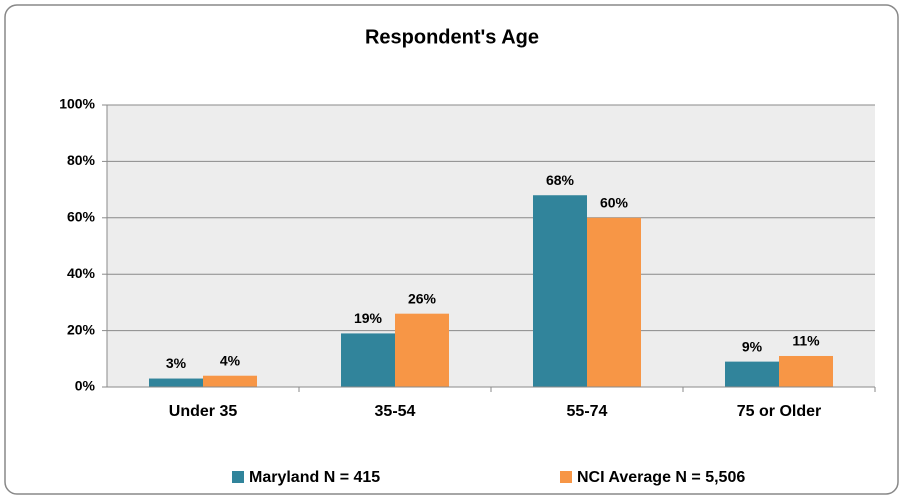 This screenshot has height=499, width=905. What do you see at coordinates (81, 160) in the screenshot?
I see `y-tick-label: 80%` at bounding box center [81, 160].